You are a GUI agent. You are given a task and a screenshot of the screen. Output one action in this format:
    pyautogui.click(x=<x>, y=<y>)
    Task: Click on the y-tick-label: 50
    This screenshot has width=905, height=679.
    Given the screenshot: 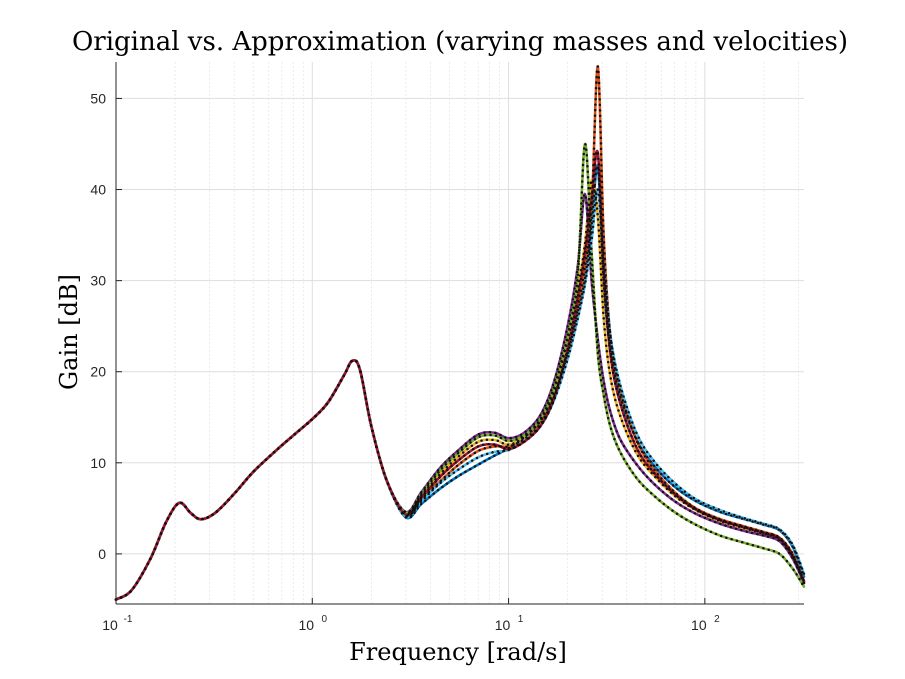 What is the action you would take?
    pyautogui.click(x=98, y=98)
    